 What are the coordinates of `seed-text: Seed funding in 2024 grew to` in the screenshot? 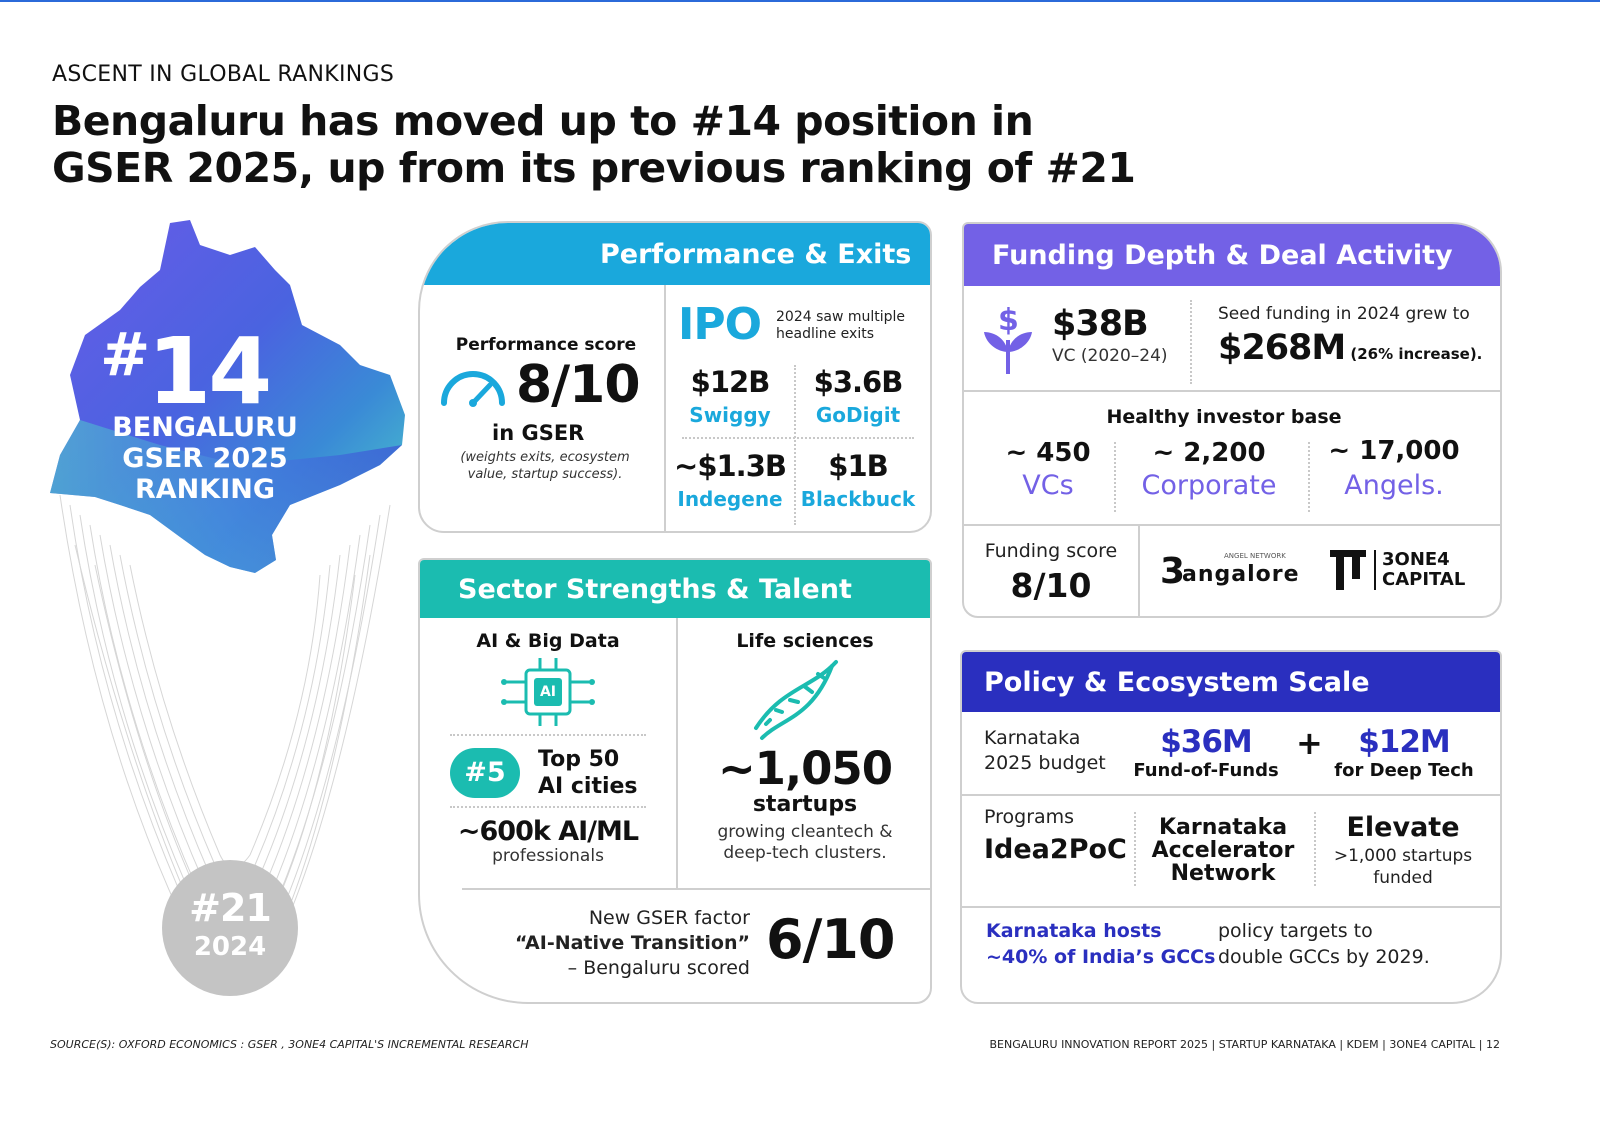 It's located at (1344, 314).